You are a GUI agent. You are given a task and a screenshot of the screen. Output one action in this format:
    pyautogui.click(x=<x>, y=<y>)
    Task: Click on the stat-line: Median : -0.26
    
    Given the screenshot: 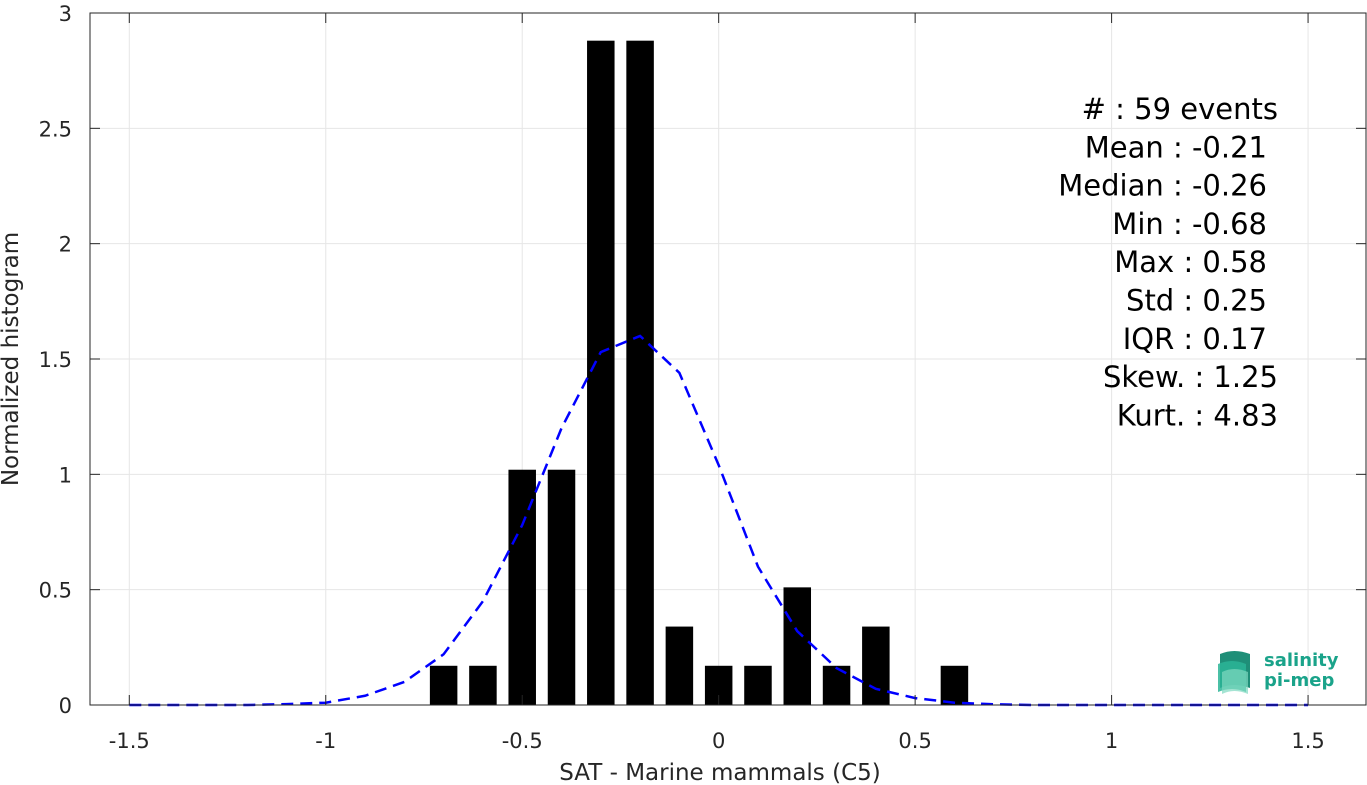 What is the action you would take?
    pyautogui.click(x=1162, y=186)
    